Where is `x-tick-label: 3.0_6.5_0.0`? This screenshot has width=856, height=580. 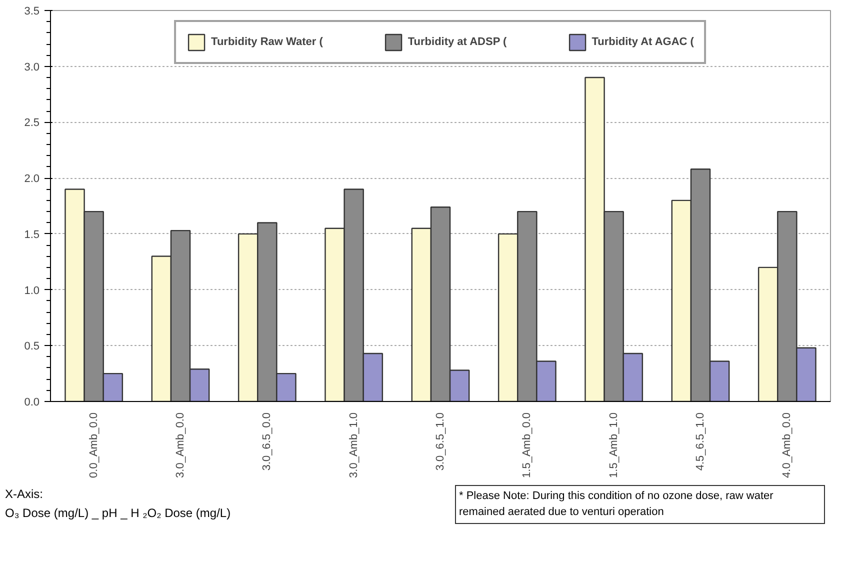 x-tick-label: 3.0_6.5_0.0 is located at coordinates (267, 441).